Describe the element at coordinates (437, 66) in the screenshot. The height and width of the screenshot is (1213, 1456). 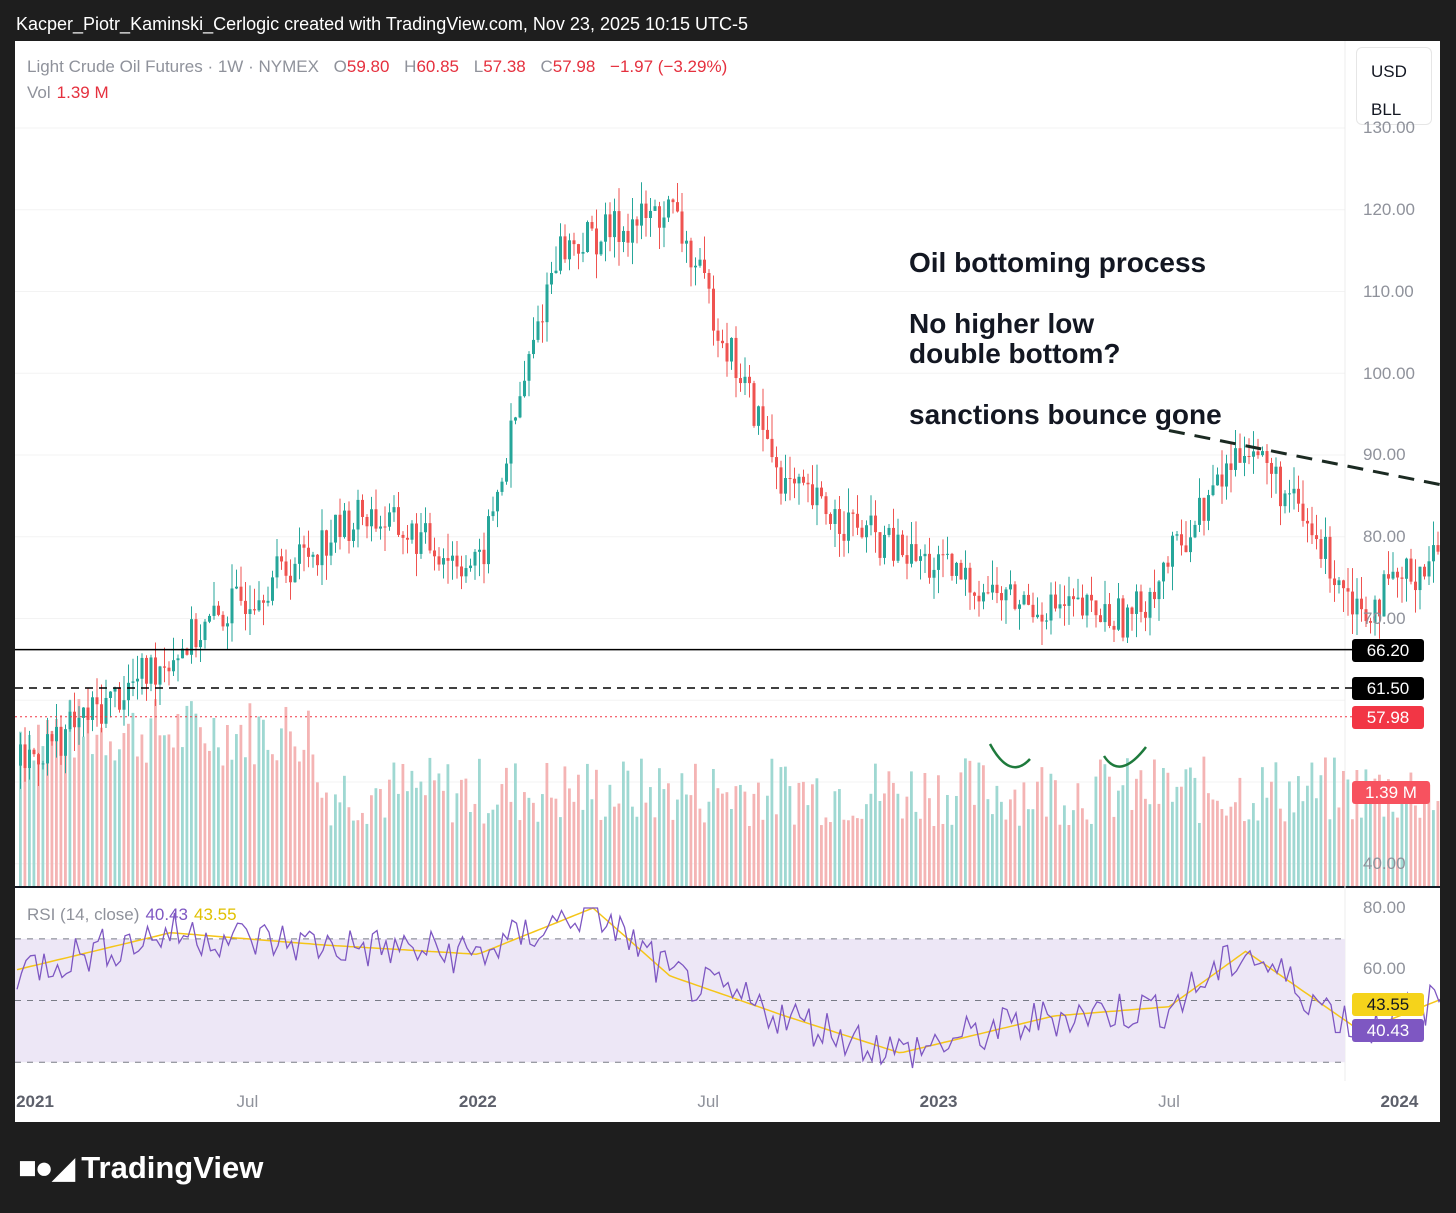
I see `high-value: 60.85` at that location.